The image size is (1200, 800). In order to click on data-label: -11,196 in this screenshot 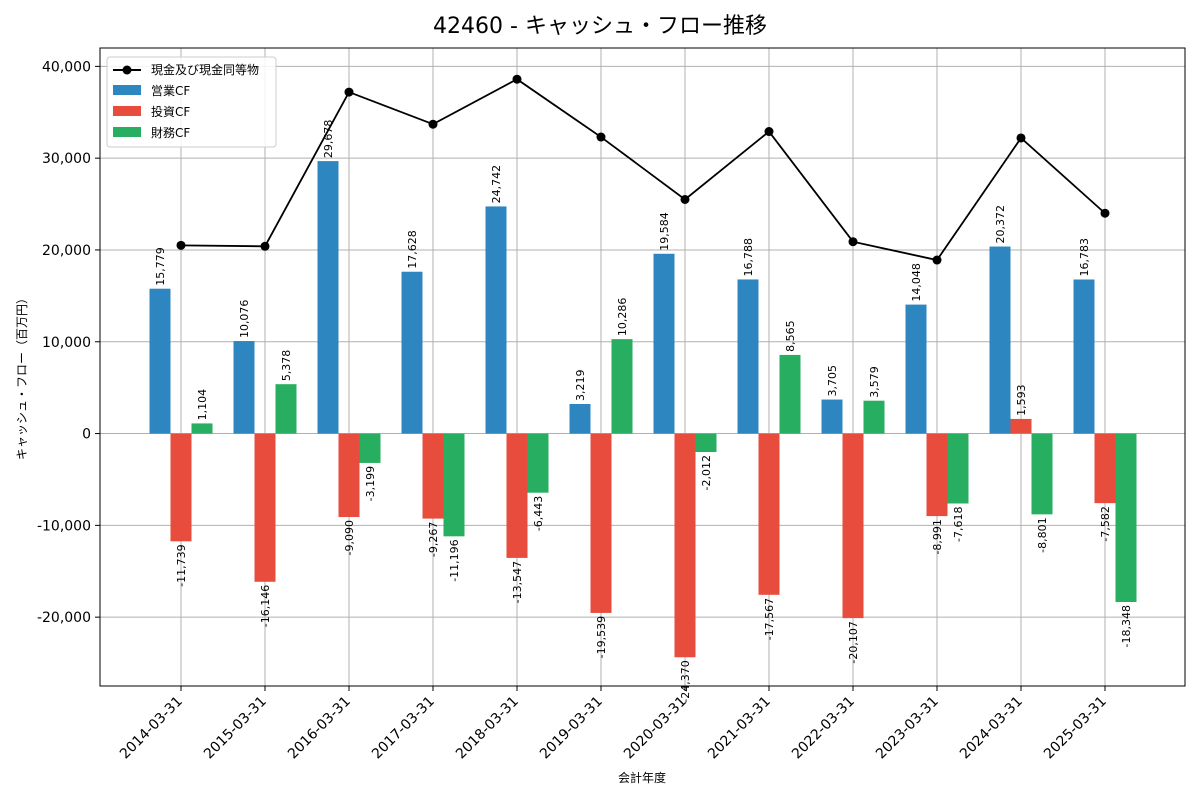, I will do `click(454, 560)`.